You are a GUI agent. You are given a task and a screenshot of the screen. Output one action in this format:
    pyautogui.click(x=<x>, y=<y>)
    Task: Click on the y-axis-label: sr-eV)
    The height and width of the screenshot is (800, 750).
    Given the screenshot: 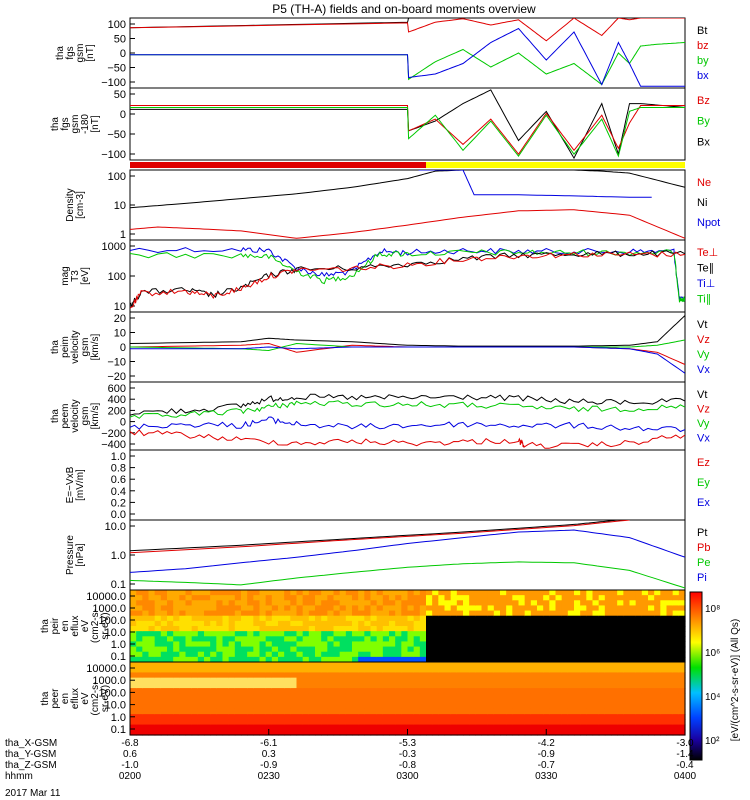 What is the action you would take?
    pyautogui.click(x=105, y=625)
    